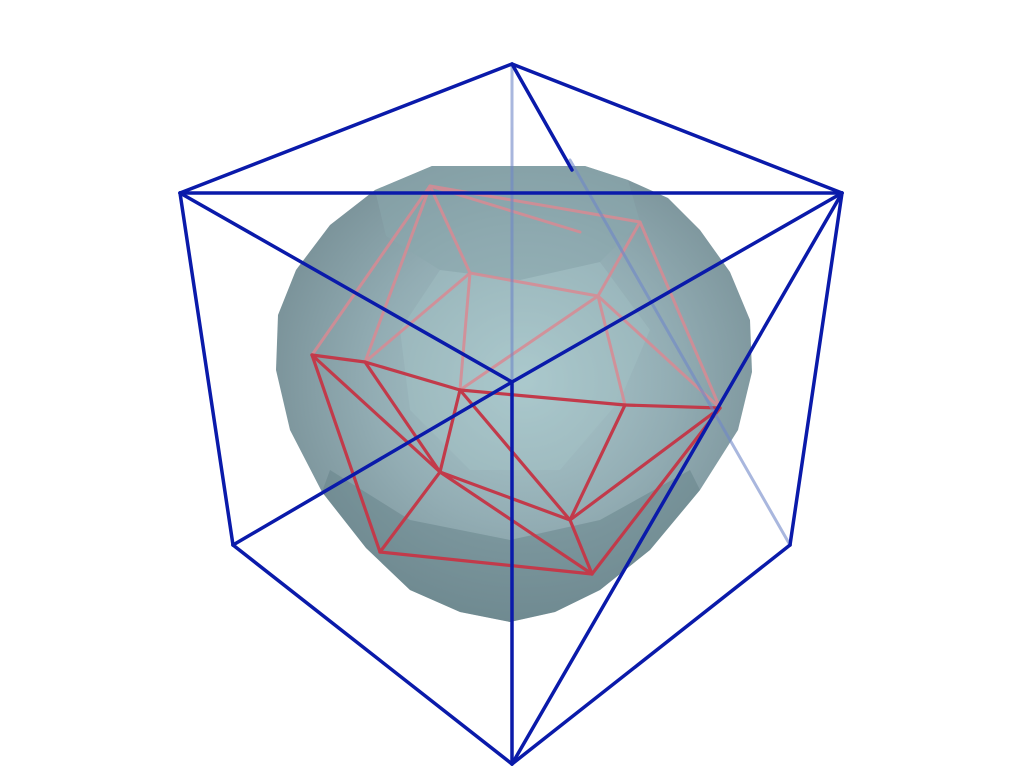 Image resolution: width=1024 pixels, height=768 pixels. I want to click on solid-center-facet, so click(525, 366).